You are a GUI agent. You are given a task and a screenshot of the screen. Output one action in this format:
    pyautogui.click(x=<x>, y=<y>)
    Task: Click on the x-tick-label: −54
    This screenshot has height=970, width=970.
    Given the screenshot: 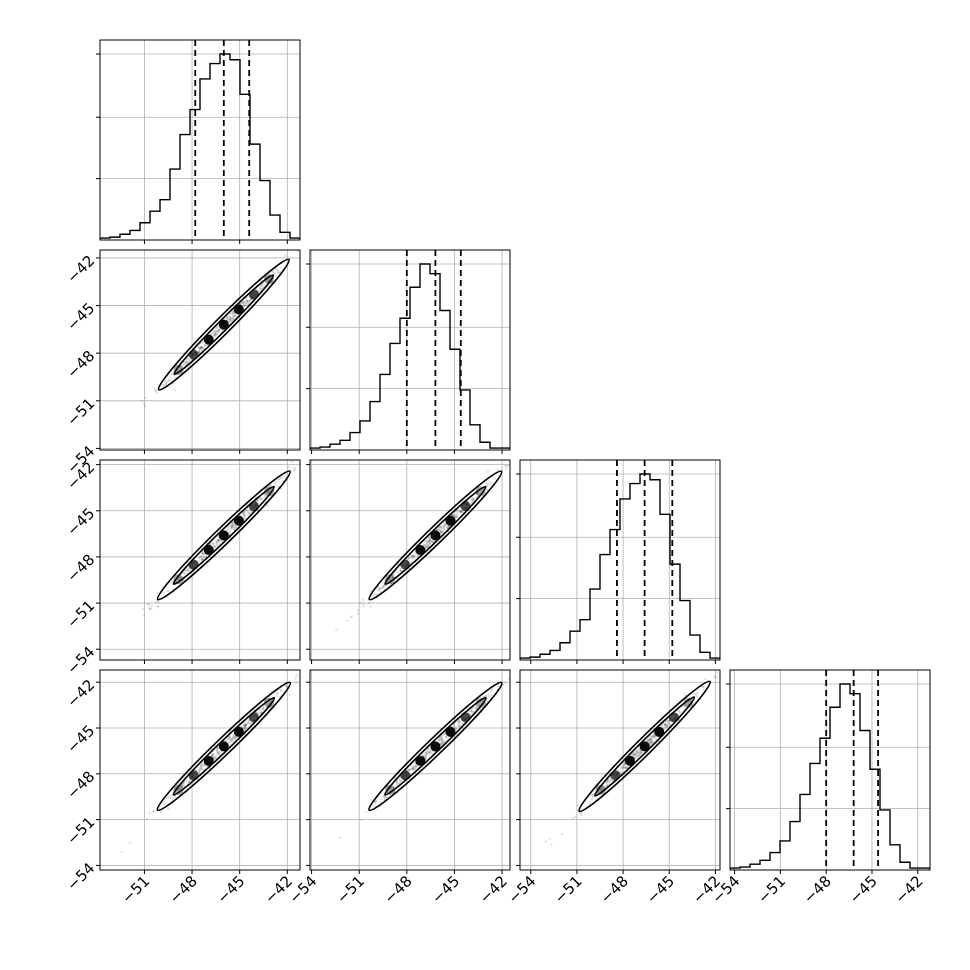 What is the action you would take?
    pyautogui.click(x=302, y=889)
    